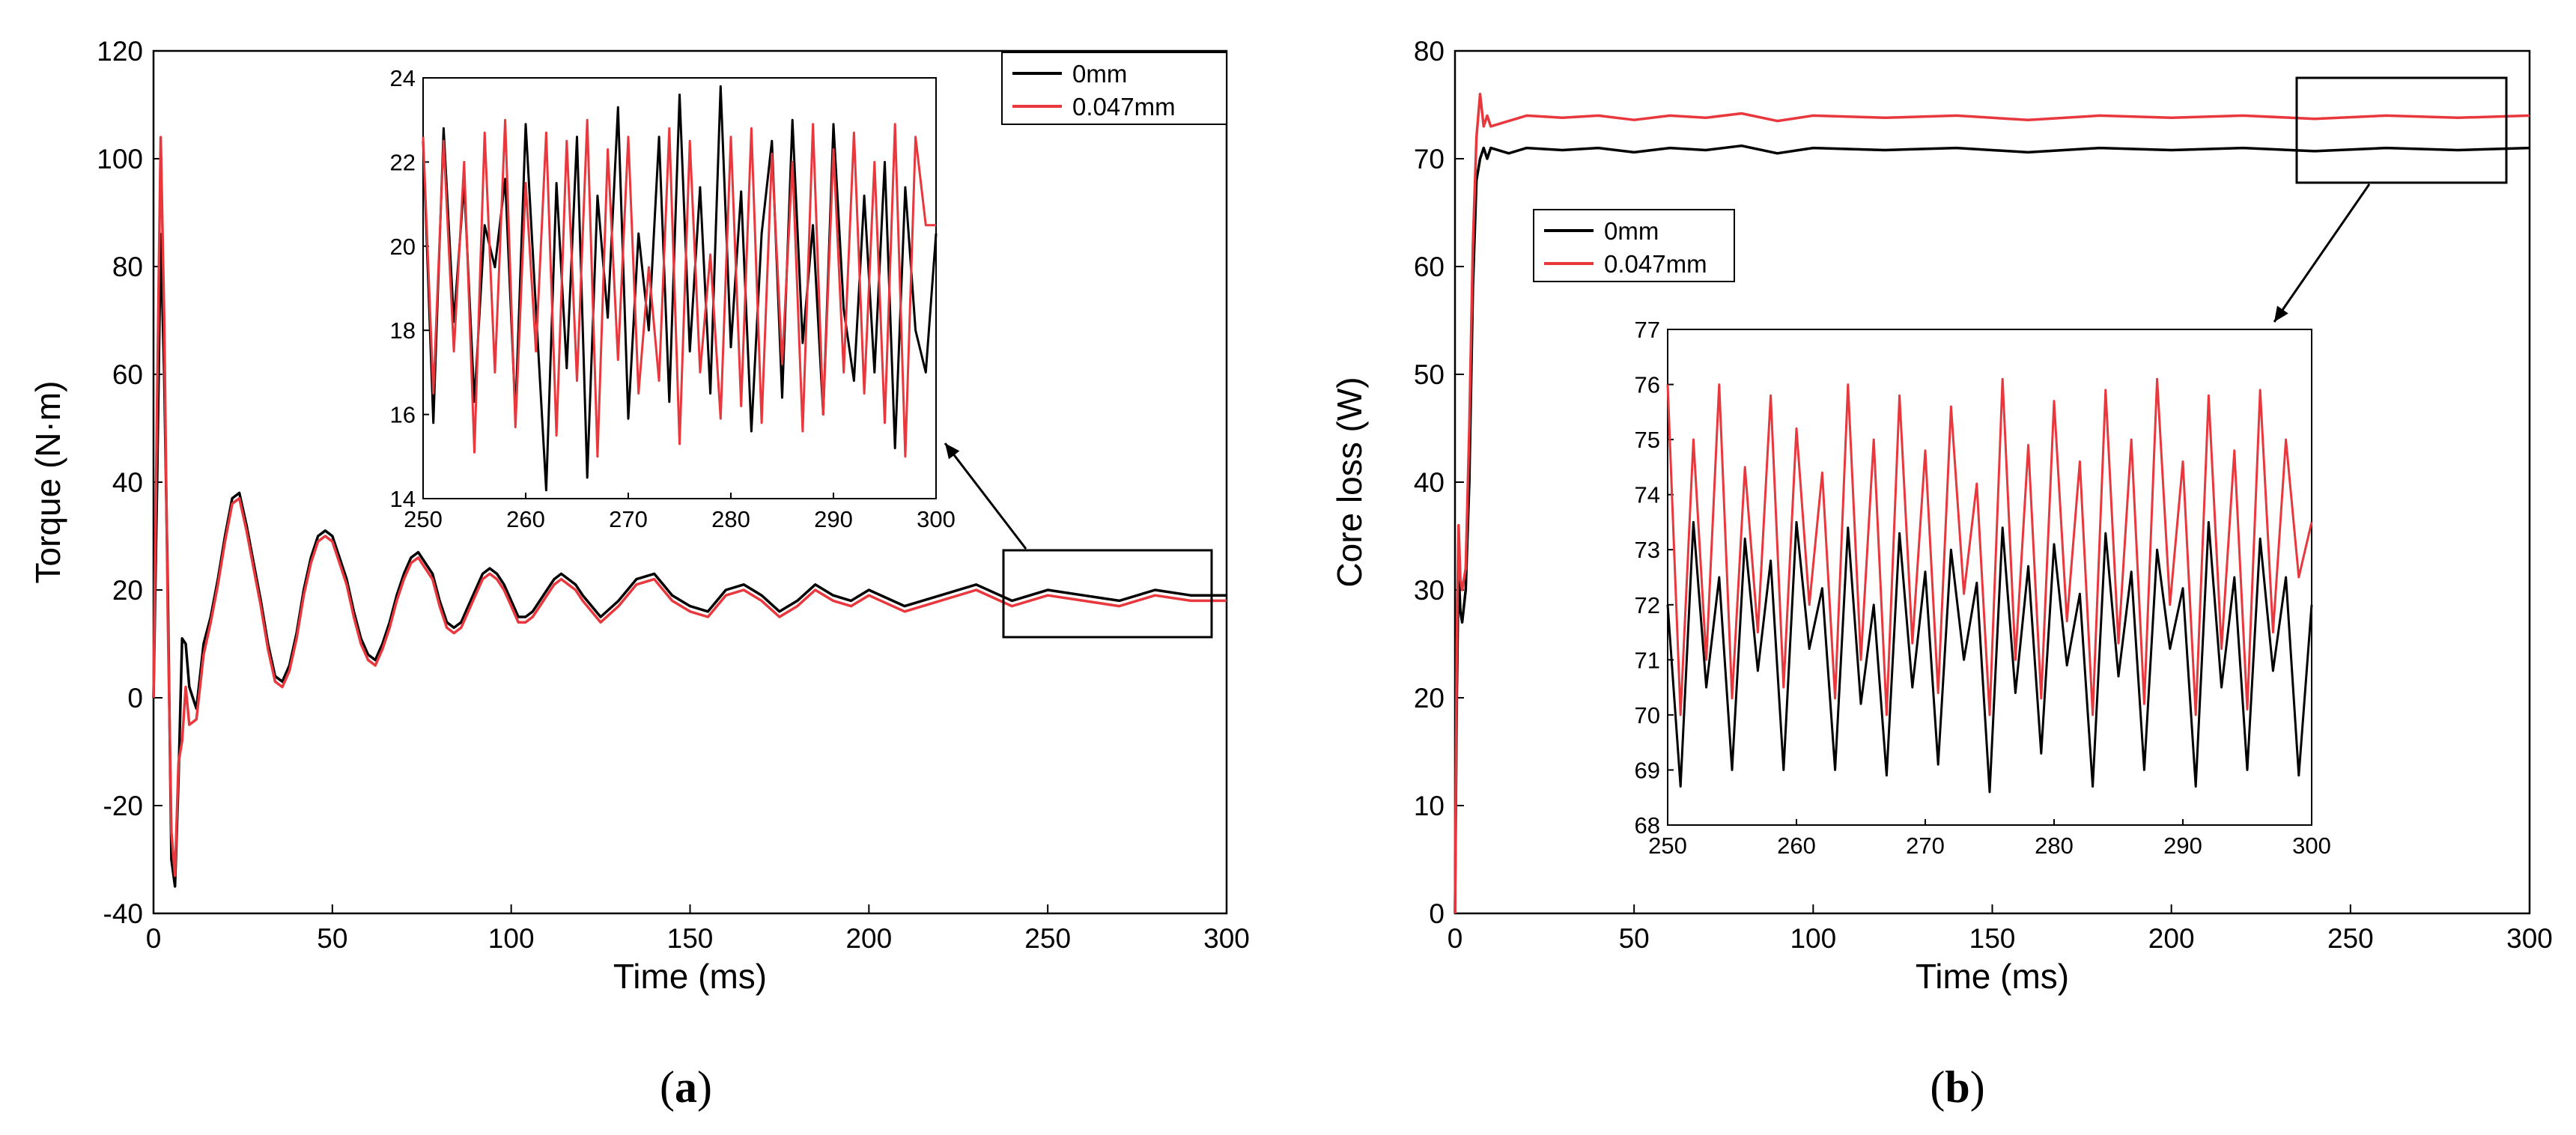 This screenshot has height=1135, width=2576. Describe the element at coordinates (1647, 825) in the screenshot. I see `inset-y-tick-label: 68` at that location.